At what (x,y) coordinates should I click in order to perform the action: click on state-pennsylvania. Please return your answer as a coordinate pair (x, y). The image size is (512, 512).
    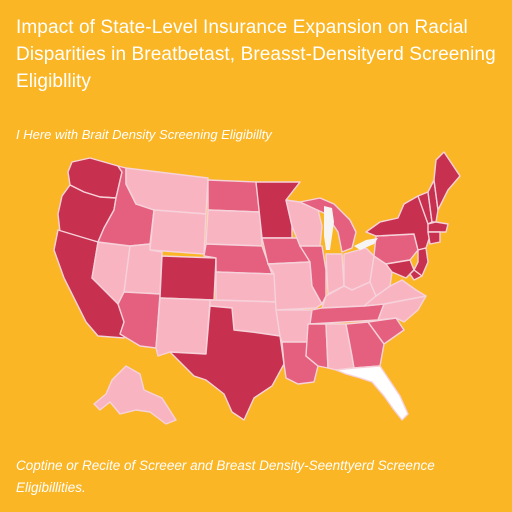
    Looking at the image, I should click on (396, 249).